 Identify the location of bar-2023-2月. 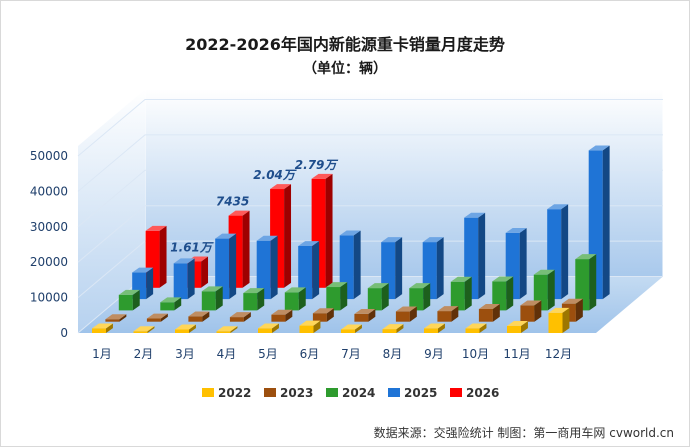
(157, 317).